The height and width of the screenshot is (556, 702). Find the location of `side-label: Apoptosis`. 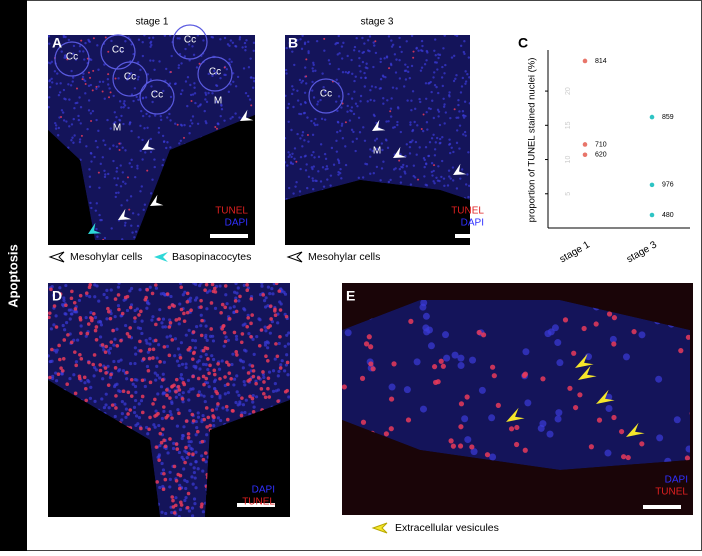

side-label: Apoptosis is located at coordinates (12, 276).